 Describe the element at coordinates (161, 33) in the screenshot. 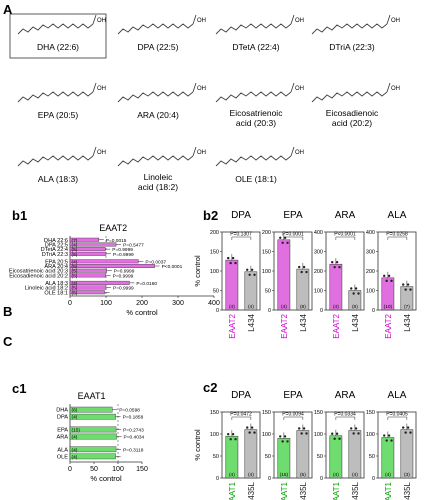

I see `structure-2: OH DPA (22:5)` at that location.